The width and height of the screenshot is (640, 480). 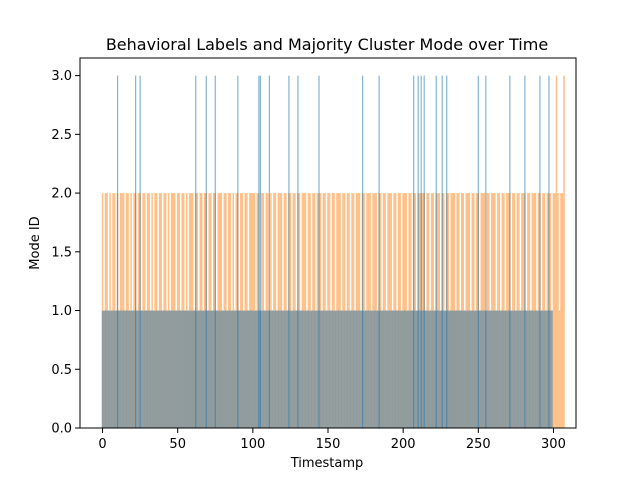 I want to click on x-axis-ticks: 0 50 100 150 200 250 300, so click(x=332, y=440).